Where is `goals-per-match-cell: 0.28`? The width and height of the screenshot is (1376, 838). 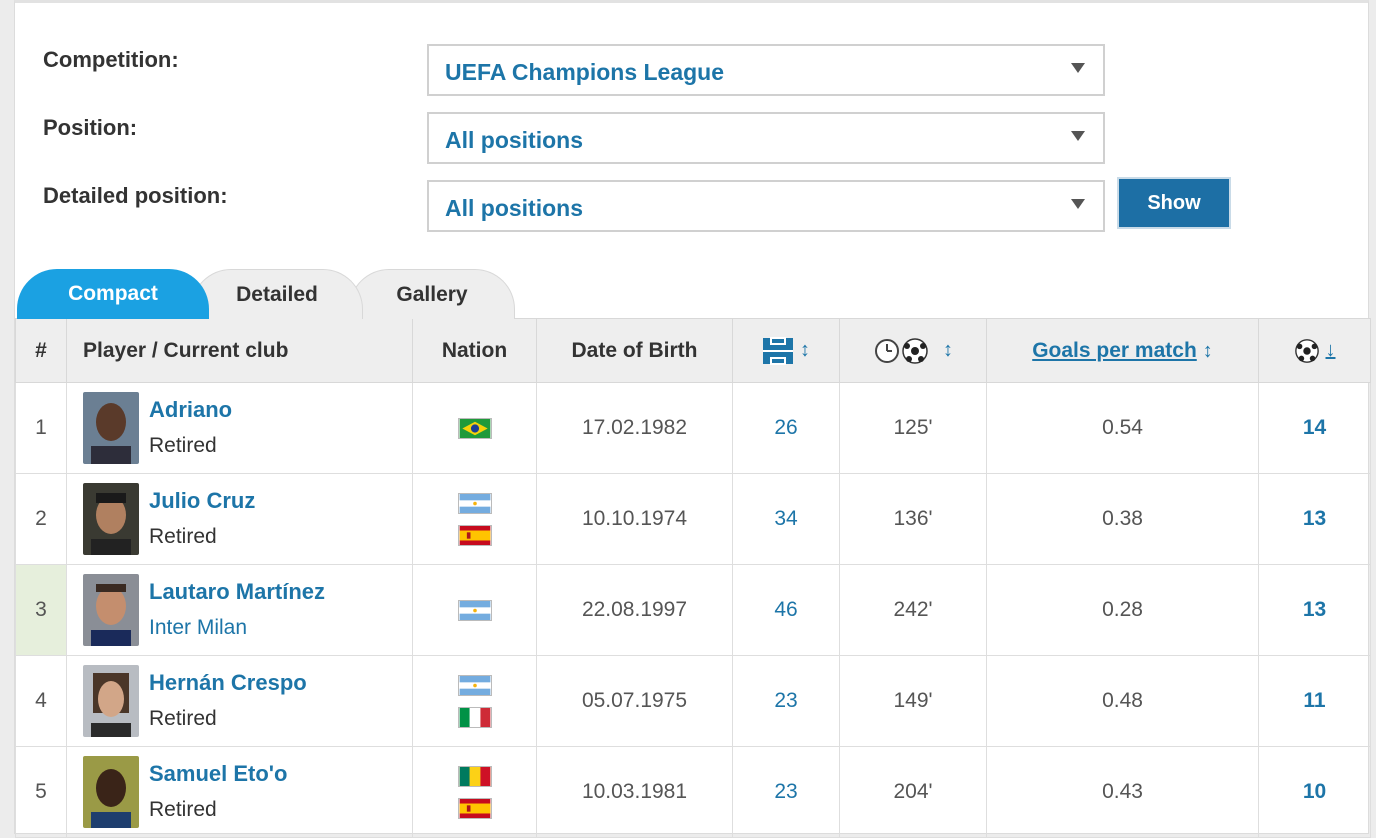 goals-per-match-cell: 0.28 is located at coordinates (1122, 610).